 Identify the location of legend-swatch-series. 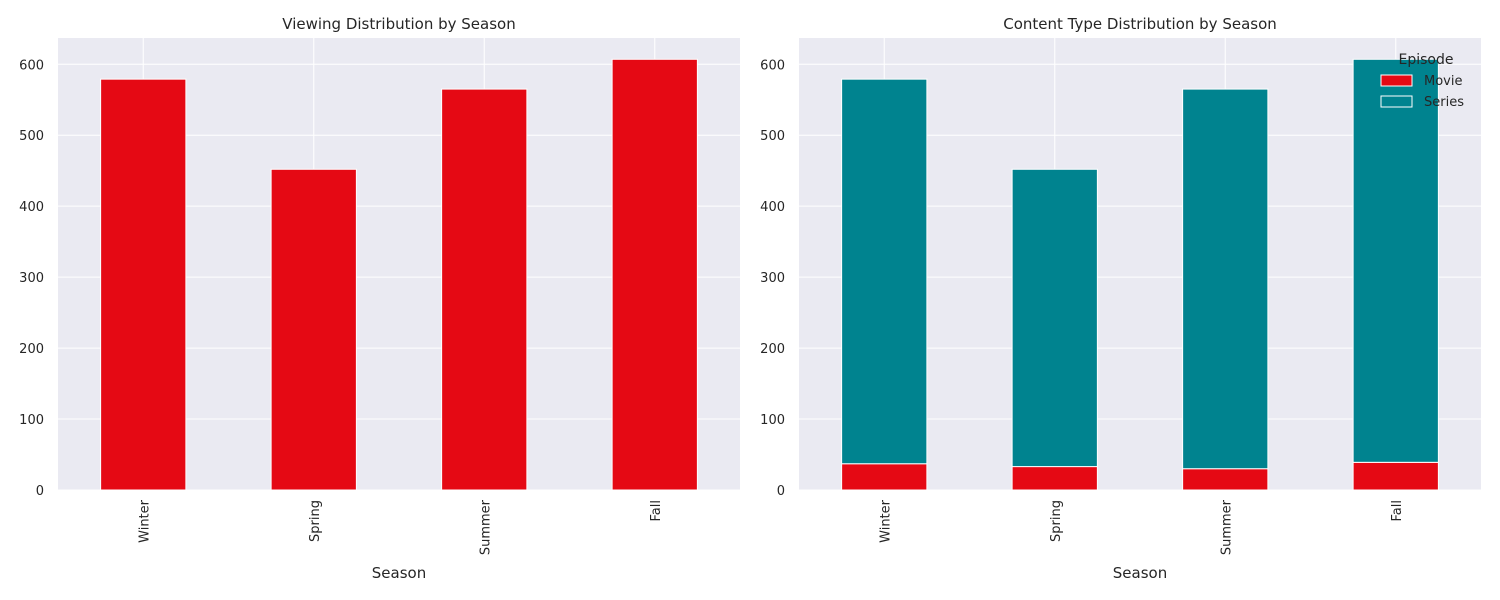
(1396, 101).